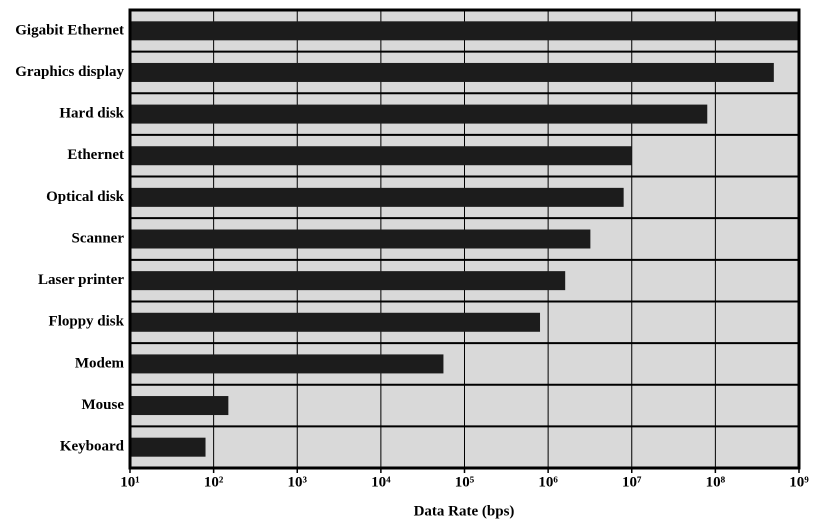 The image size is (814, 525). Describe the element at coordinates (465, 482) in the screenshot. I see `x-tick-label: 10⁵` at that location.